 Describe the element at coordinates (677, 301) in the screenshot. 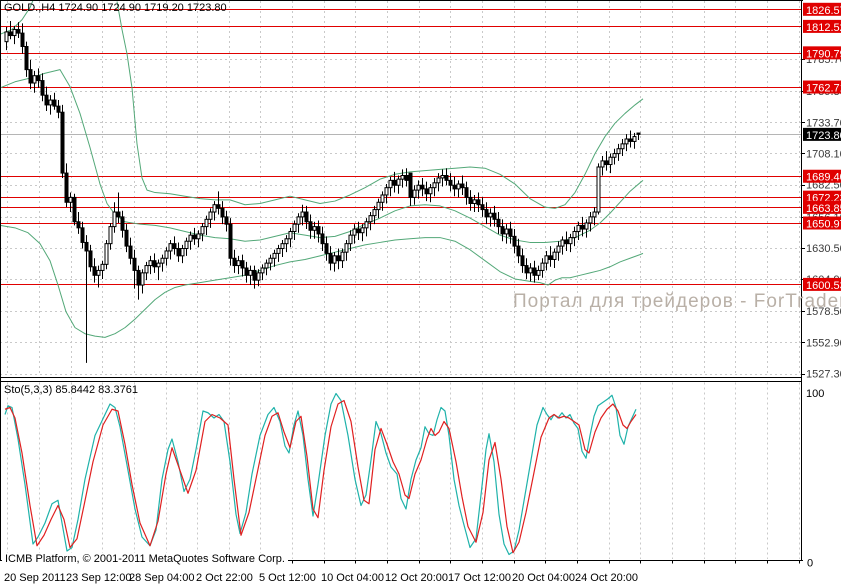

I see `watermark-text: Портал для трейдеров - ForTrader.ru` at that location.